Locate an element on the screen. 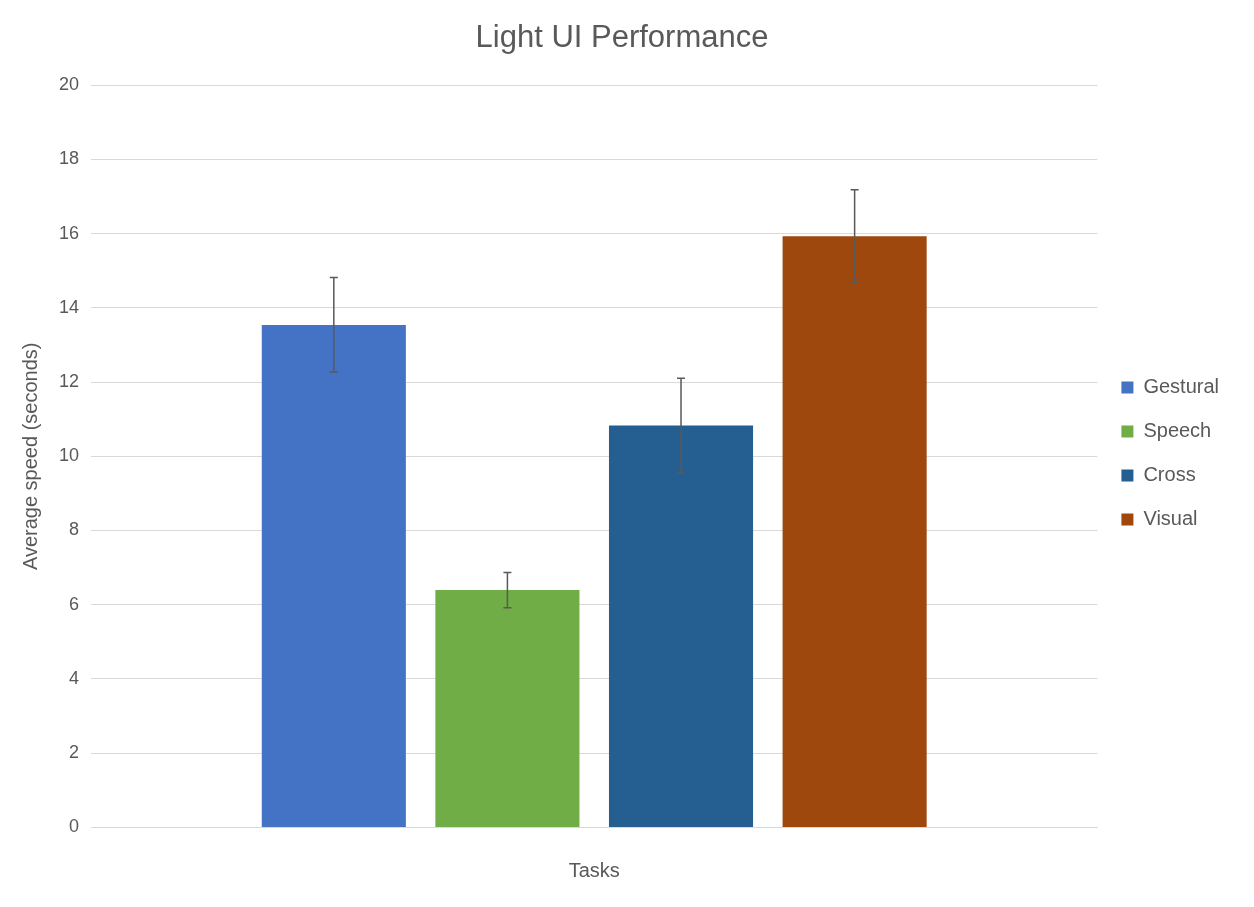 This screenshot has height=907, width=1254. y-tick-label: 4 is located at coordinates (74, 677).